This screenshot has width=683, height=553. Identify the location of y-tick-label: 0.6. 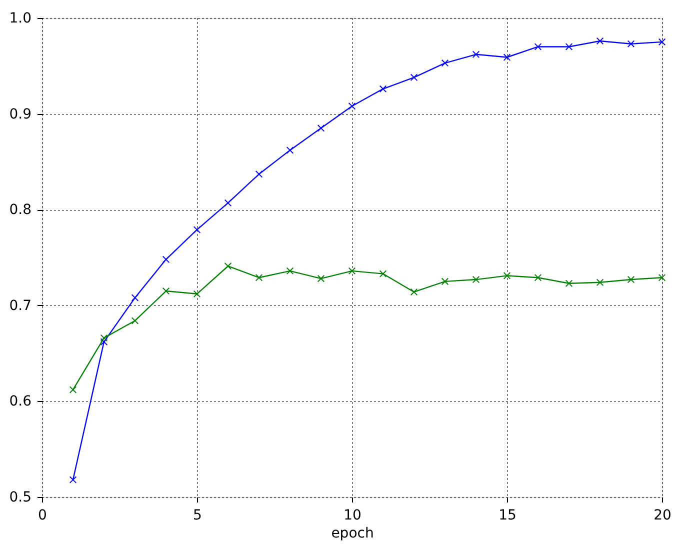
(20, 402).